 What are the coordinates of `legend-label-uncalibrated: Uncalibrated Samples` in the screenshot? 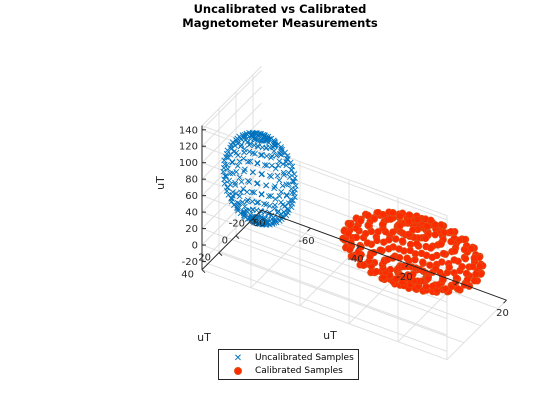 It's located at (304, 358).